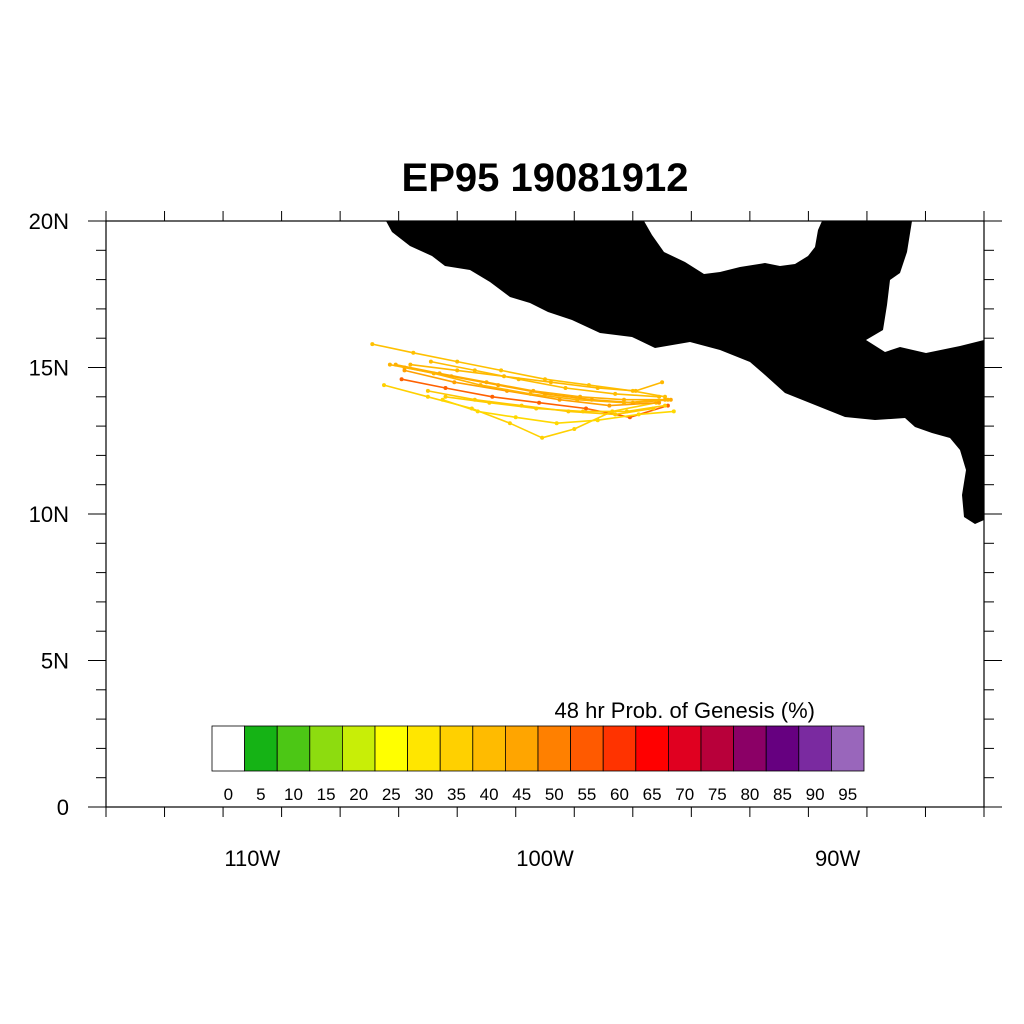 This screenshot has height=1024, width=1024. What do you see at coordinates (293, 794) in the screenshot?
I see `colorbar-label: 10` at bounding box center [293, 794].